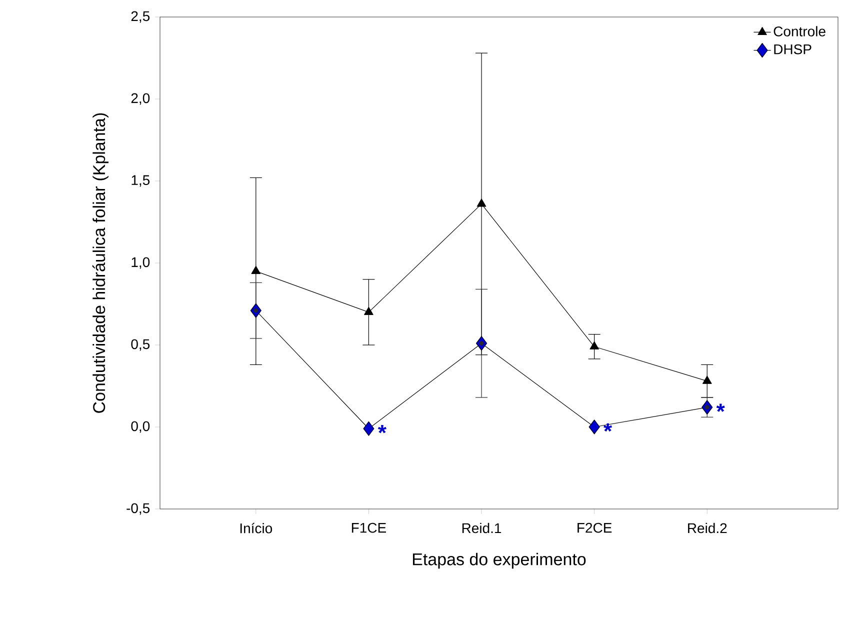 Image resolution: width=852 pixels, height=623 pixels. Describe the element at coordinates (800, 31) in the screenshot. I see `legend-label: Controle` at that location.